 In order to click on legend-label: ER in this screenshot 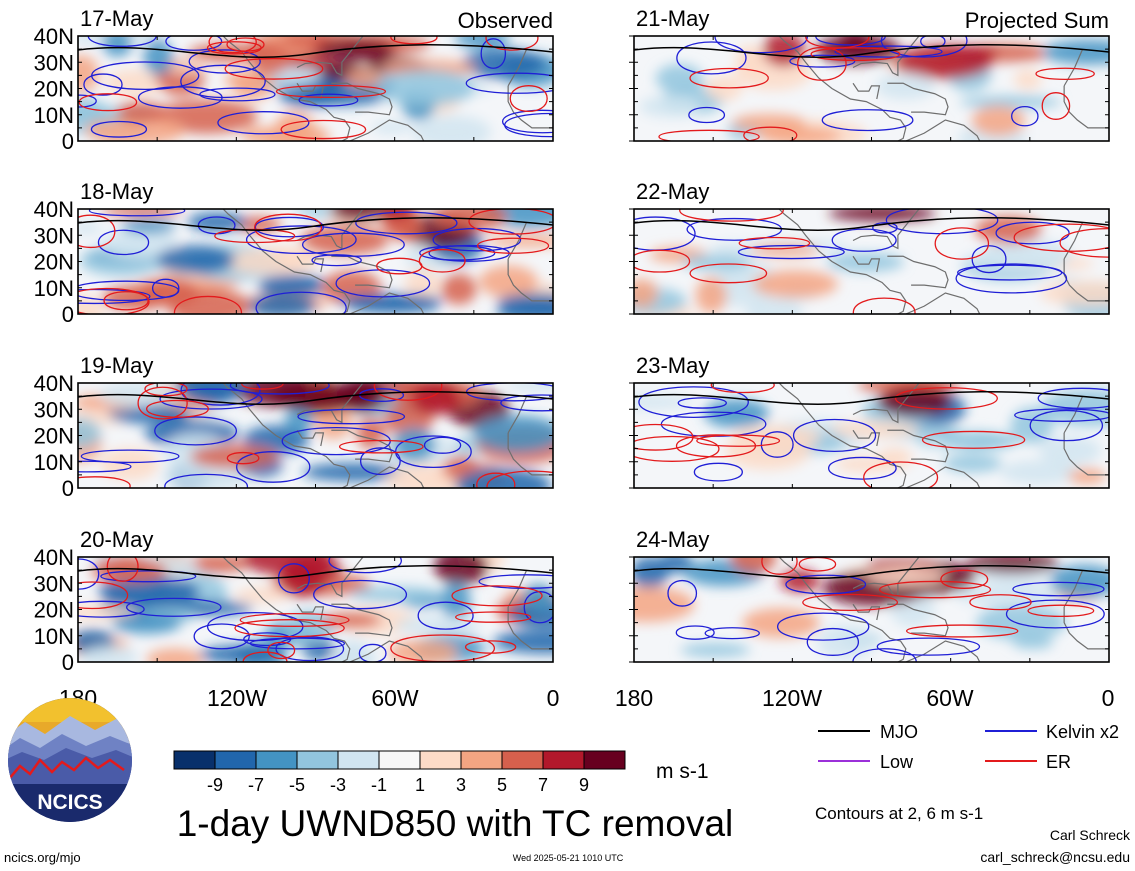, I will do `click(1058, 762)`.